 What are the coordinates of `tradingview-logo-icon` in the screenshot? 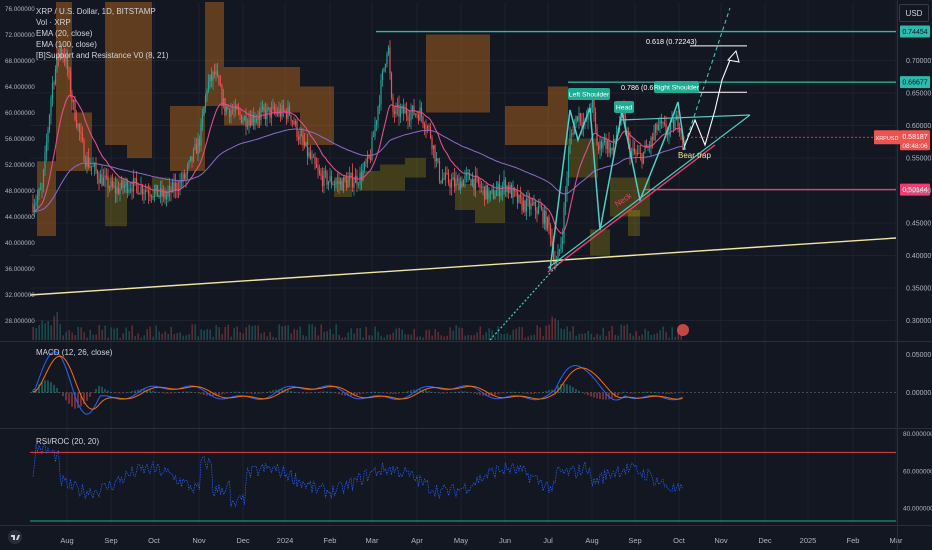 It's located at (15, 537).